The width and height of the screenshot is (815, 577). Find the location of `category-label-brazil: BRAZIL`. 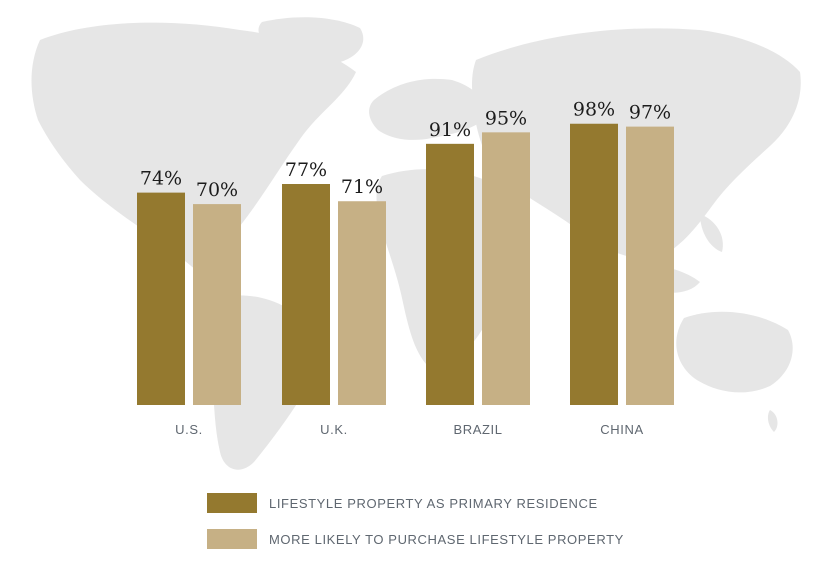

category-label-brazil: BRAZIL is located at coordinates (477, 429).